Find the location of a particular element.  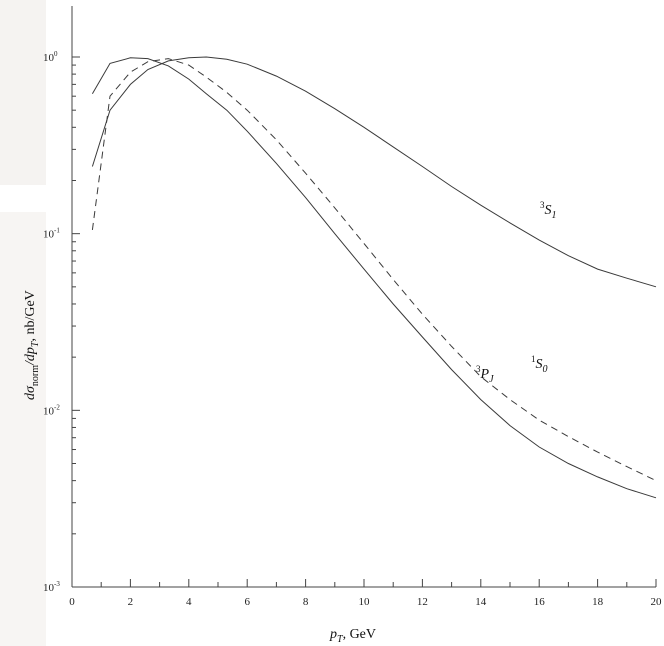

x-tick-label: 2 is located at coordinates (131, 602).